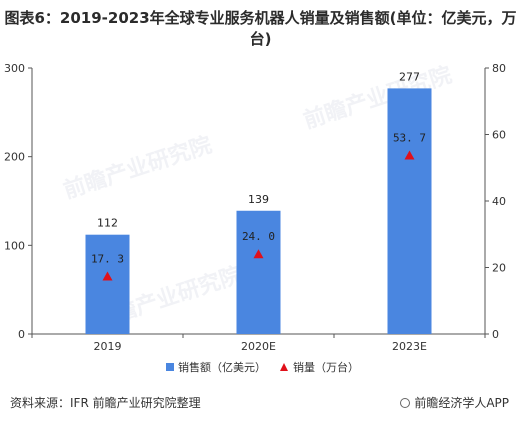 This screenshot has height=422, width=521. I want to click on y-right-tick-label: 0, so click(495, 334).